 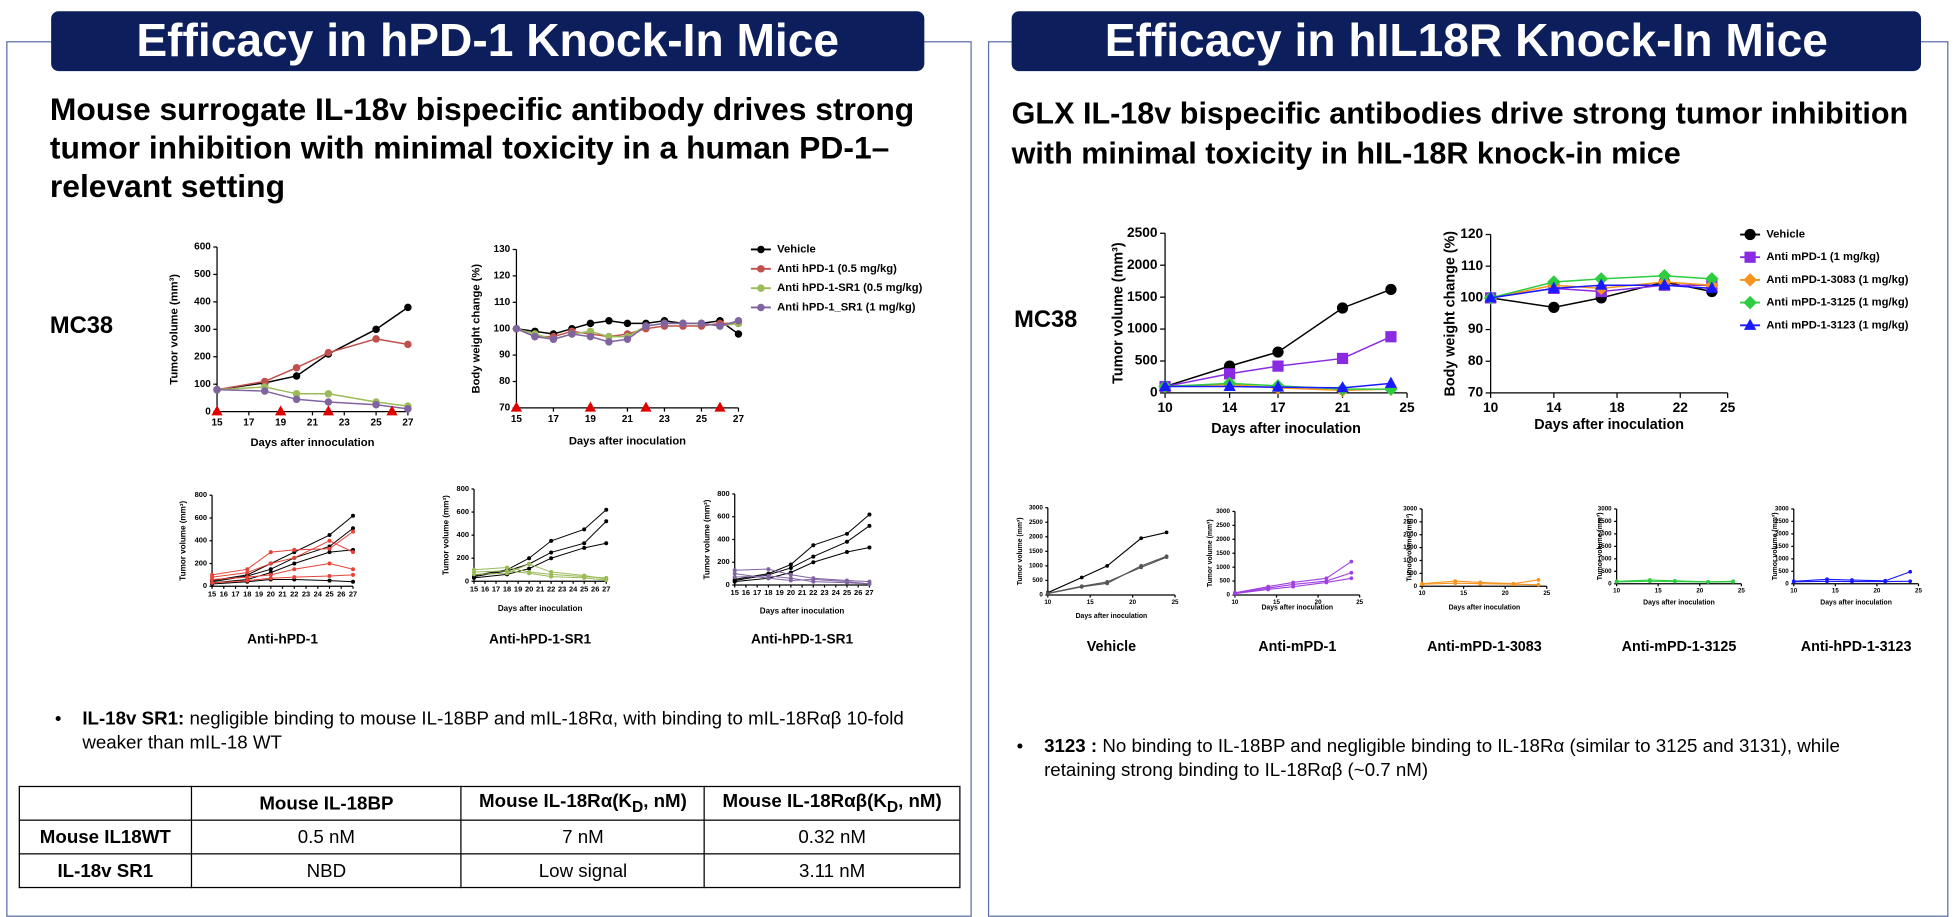 What do you see at coordinates (1225, 581) in the screenshot?
I see `y-tick-label: 500` at bounding box center [1225, 581].